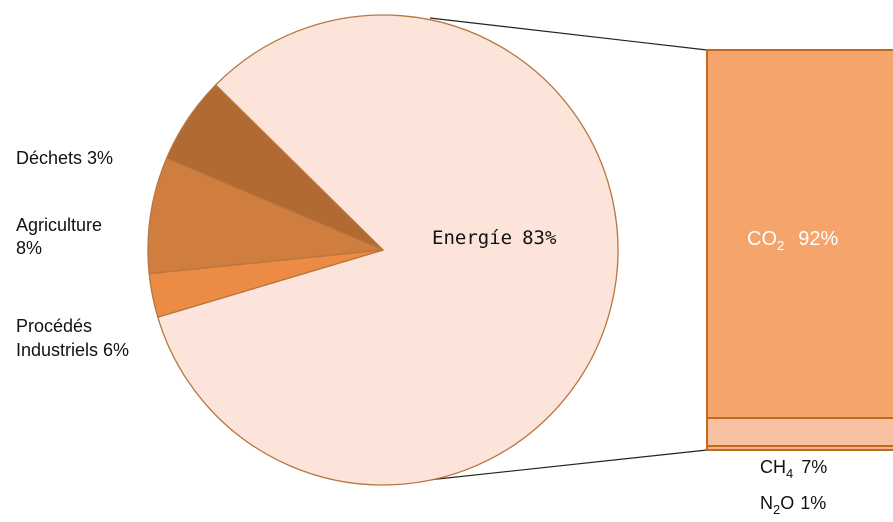 The image size is (893, 522). I want to click on label-co2-value: 92%, so click(818, 239).